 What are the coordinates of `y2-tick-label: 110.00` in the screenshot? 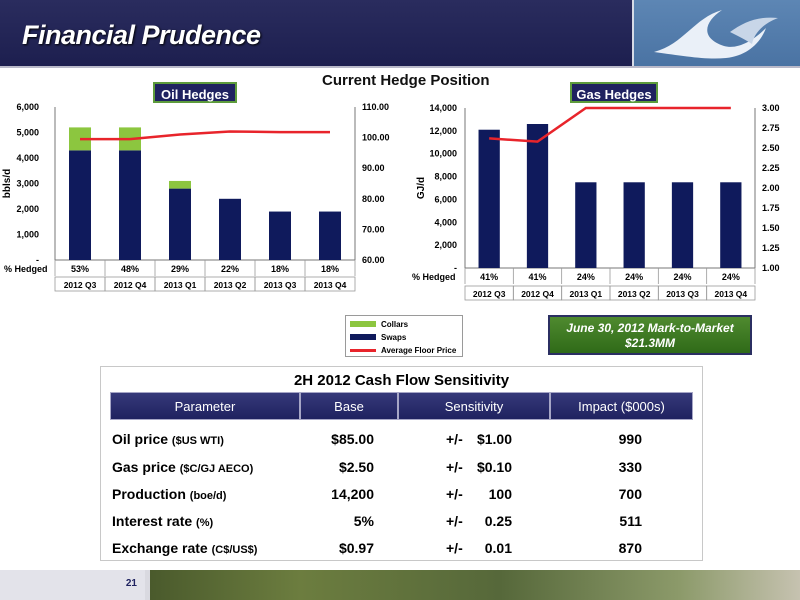 It's located at (375, 107).